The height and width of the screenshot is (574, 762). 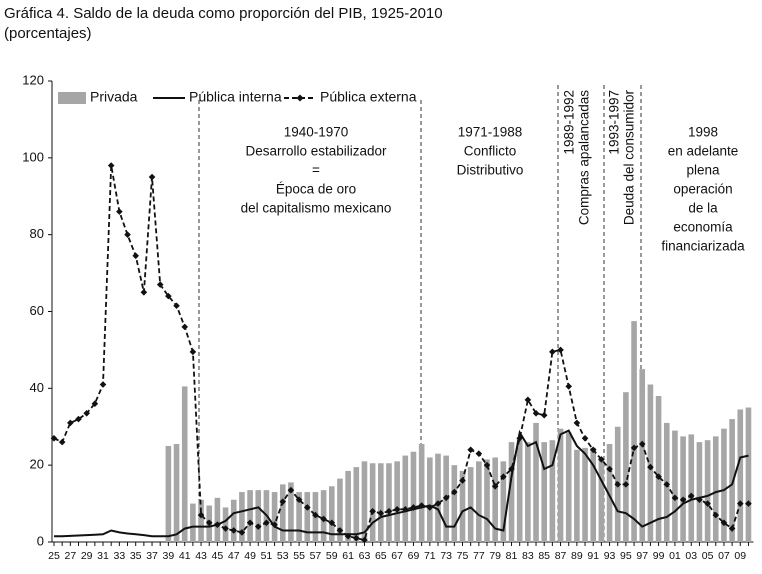 I want to click on x-tick-label: 33, so click(x=120, y=556).